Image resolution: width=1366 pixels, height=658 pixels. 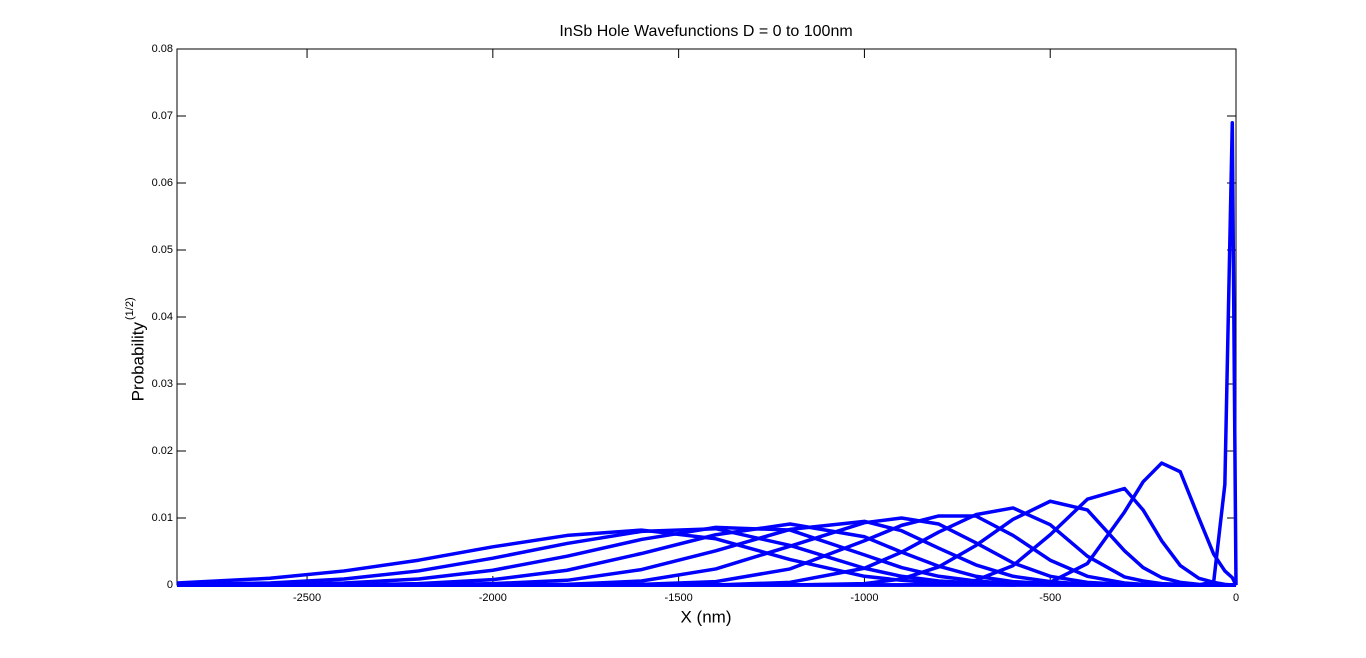 I want to click on y-axis-label-group: Probability (1/2), so click(x=136, y=349).